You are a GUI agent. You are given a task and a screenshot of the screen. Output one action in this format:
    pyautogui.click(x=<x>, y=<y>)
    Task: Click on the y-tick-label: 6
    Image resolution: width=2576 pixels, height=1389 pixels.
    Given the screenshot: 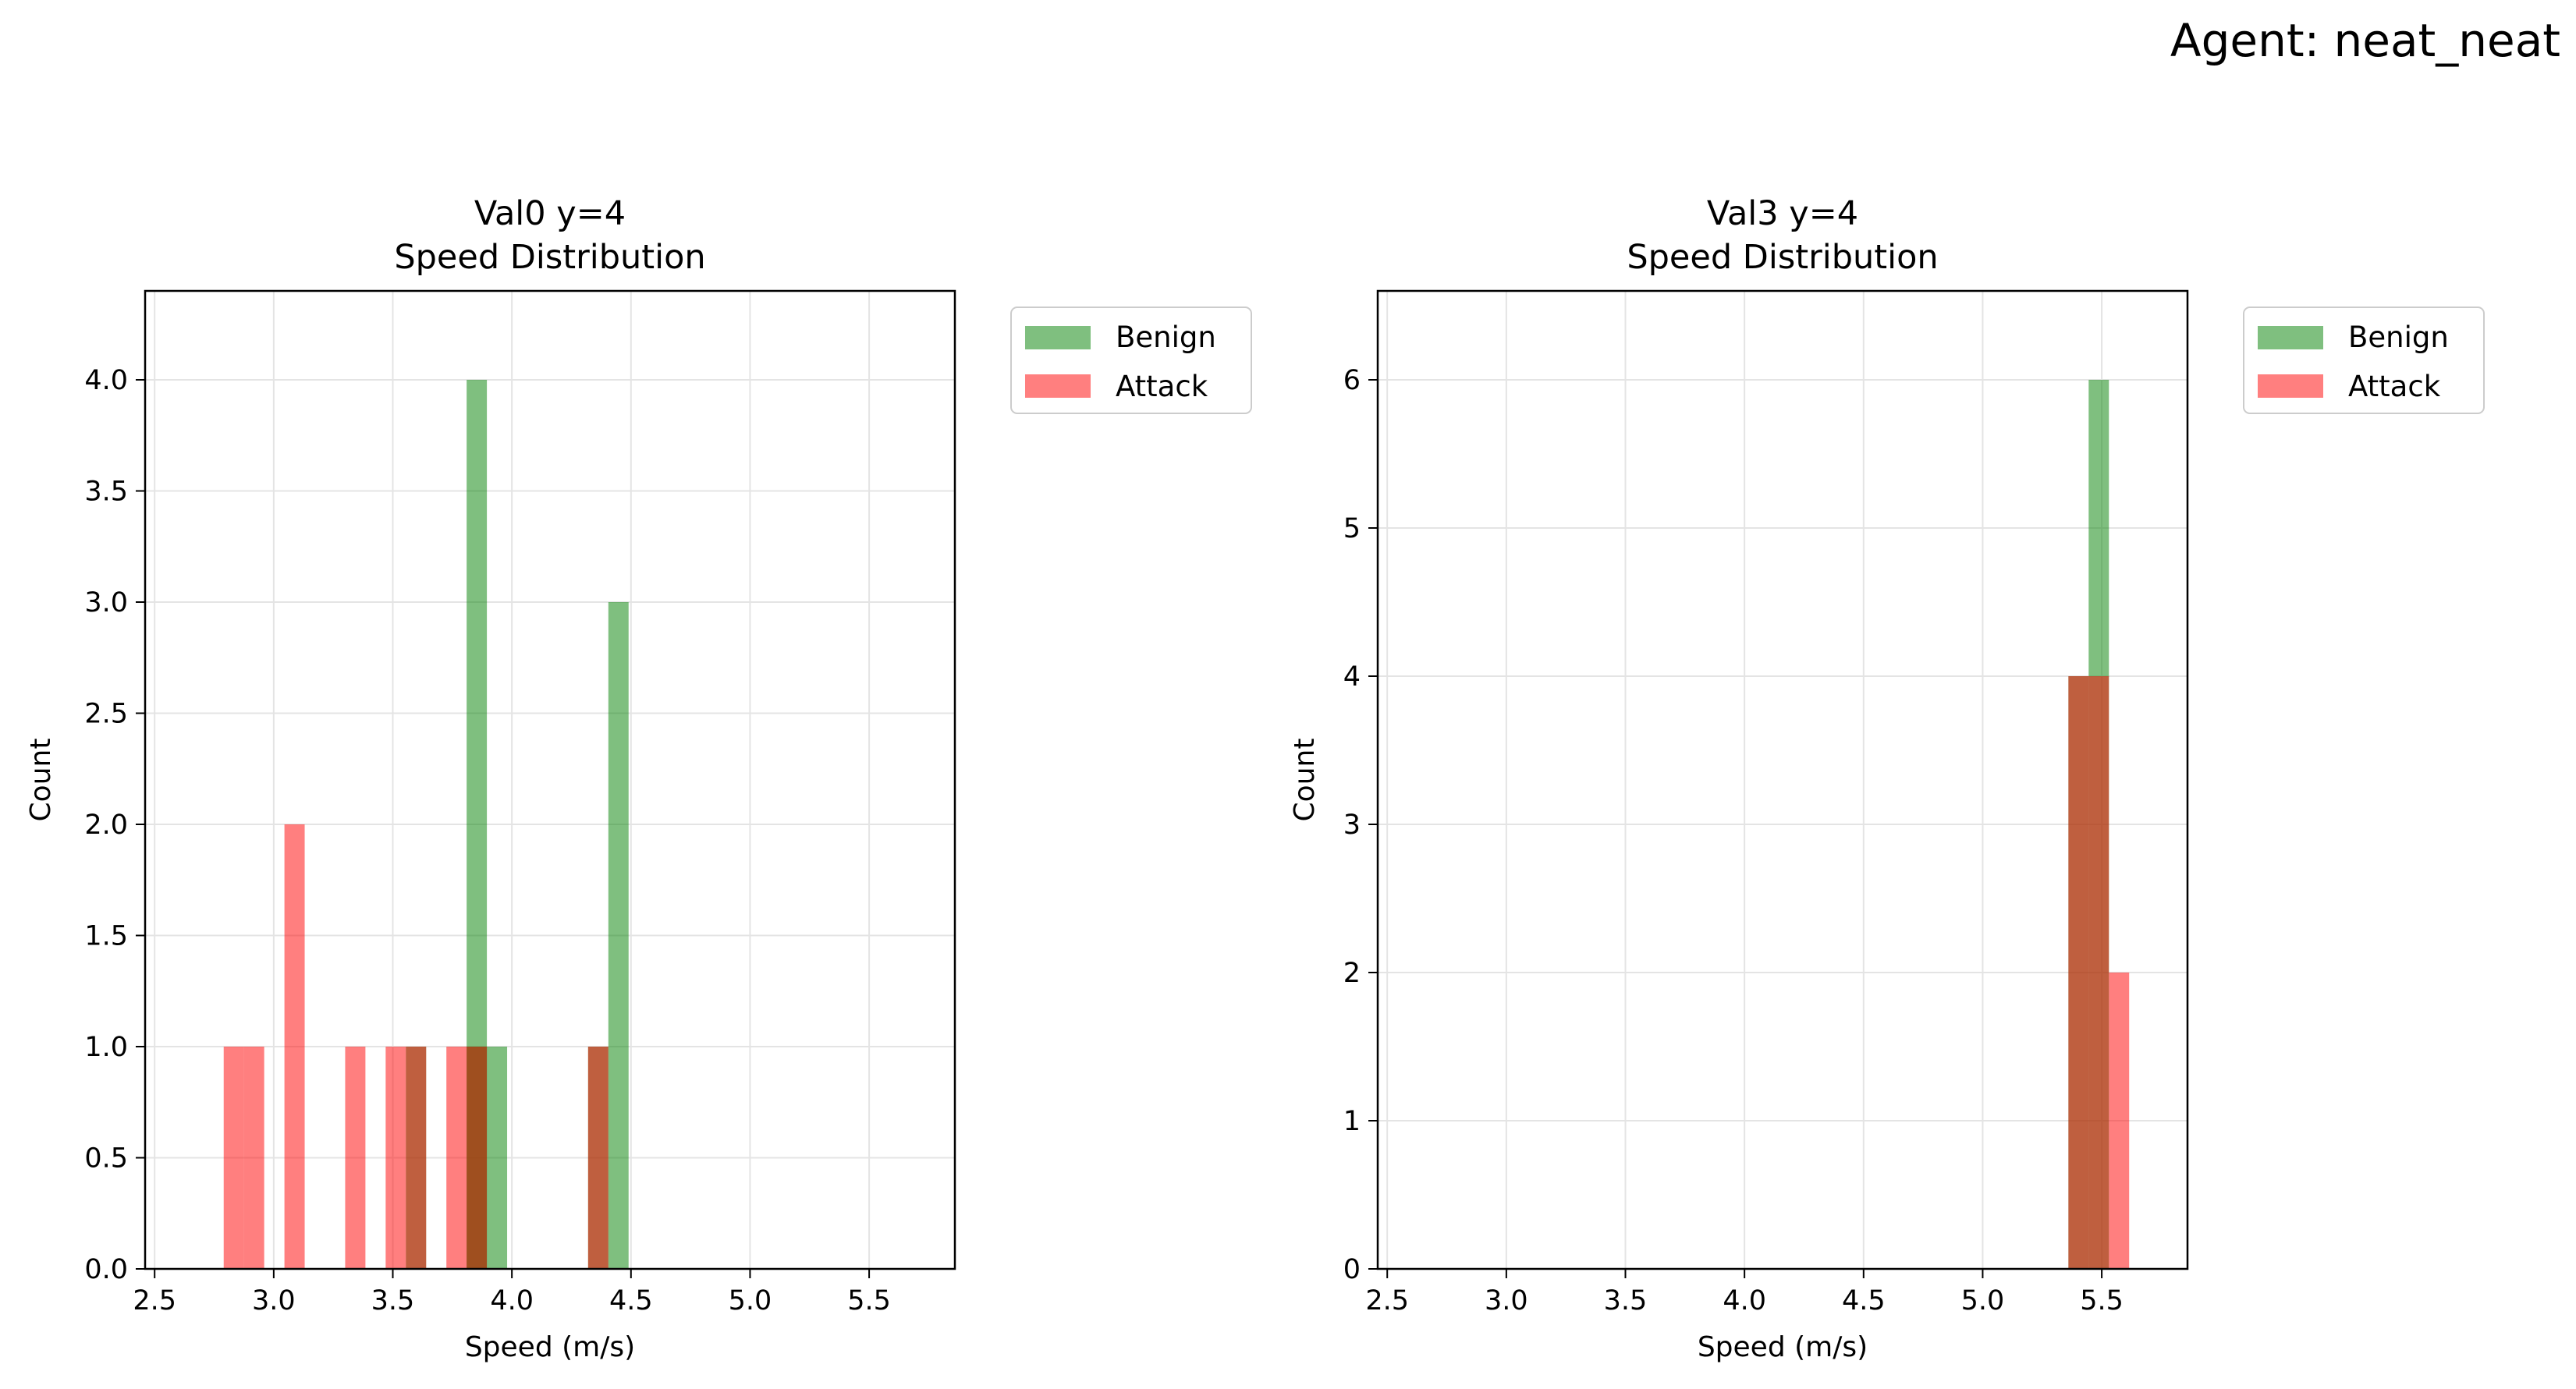 What is the action you would take?
    pyautogui.click(x=1352, y=380)
    